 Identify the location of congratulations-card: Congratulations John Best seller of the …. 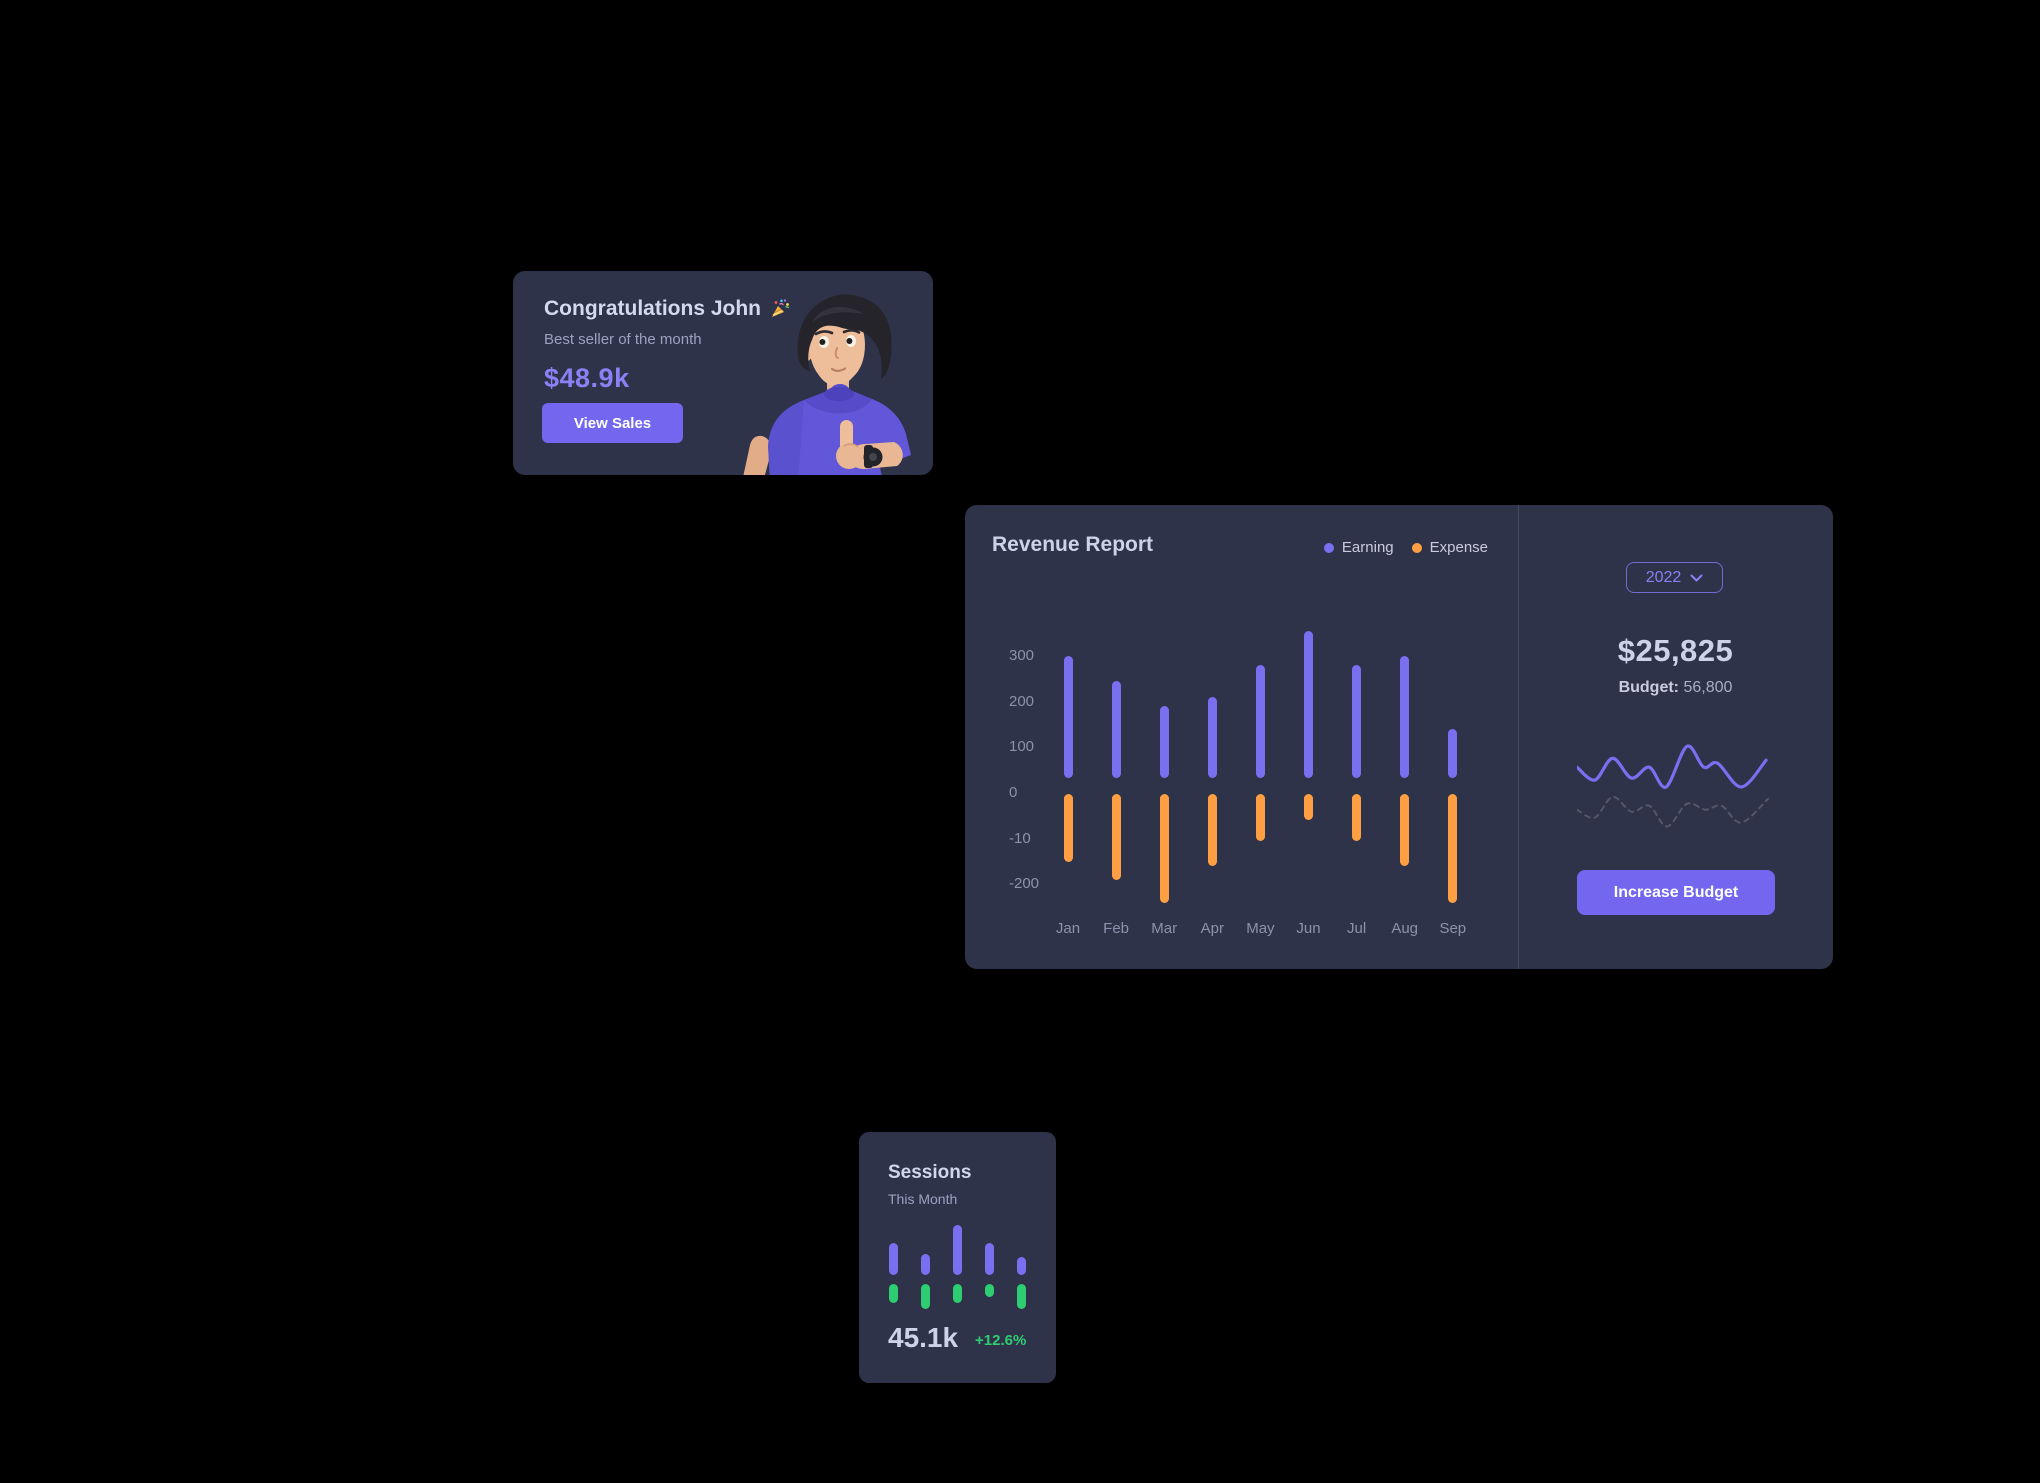
(723, 373).